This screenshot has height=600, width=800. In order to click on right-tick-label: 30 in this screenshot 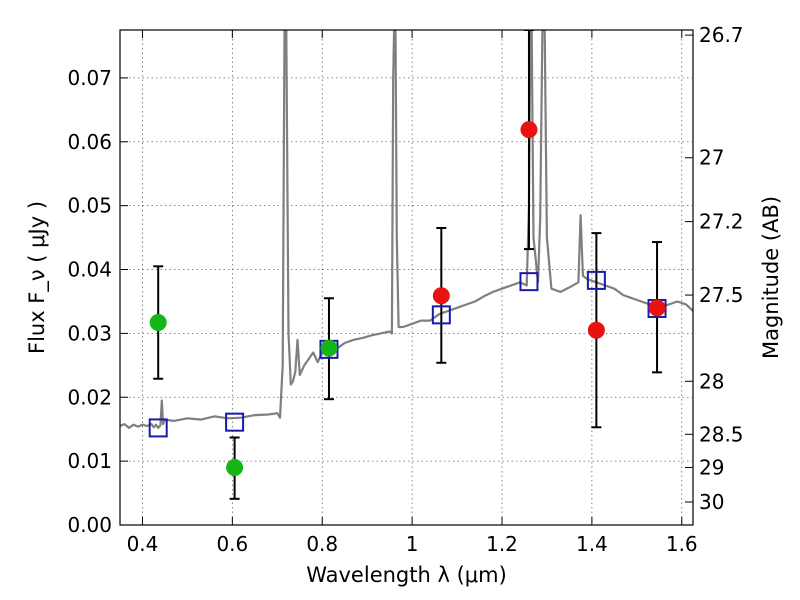, I will do `click(711, 502)`.